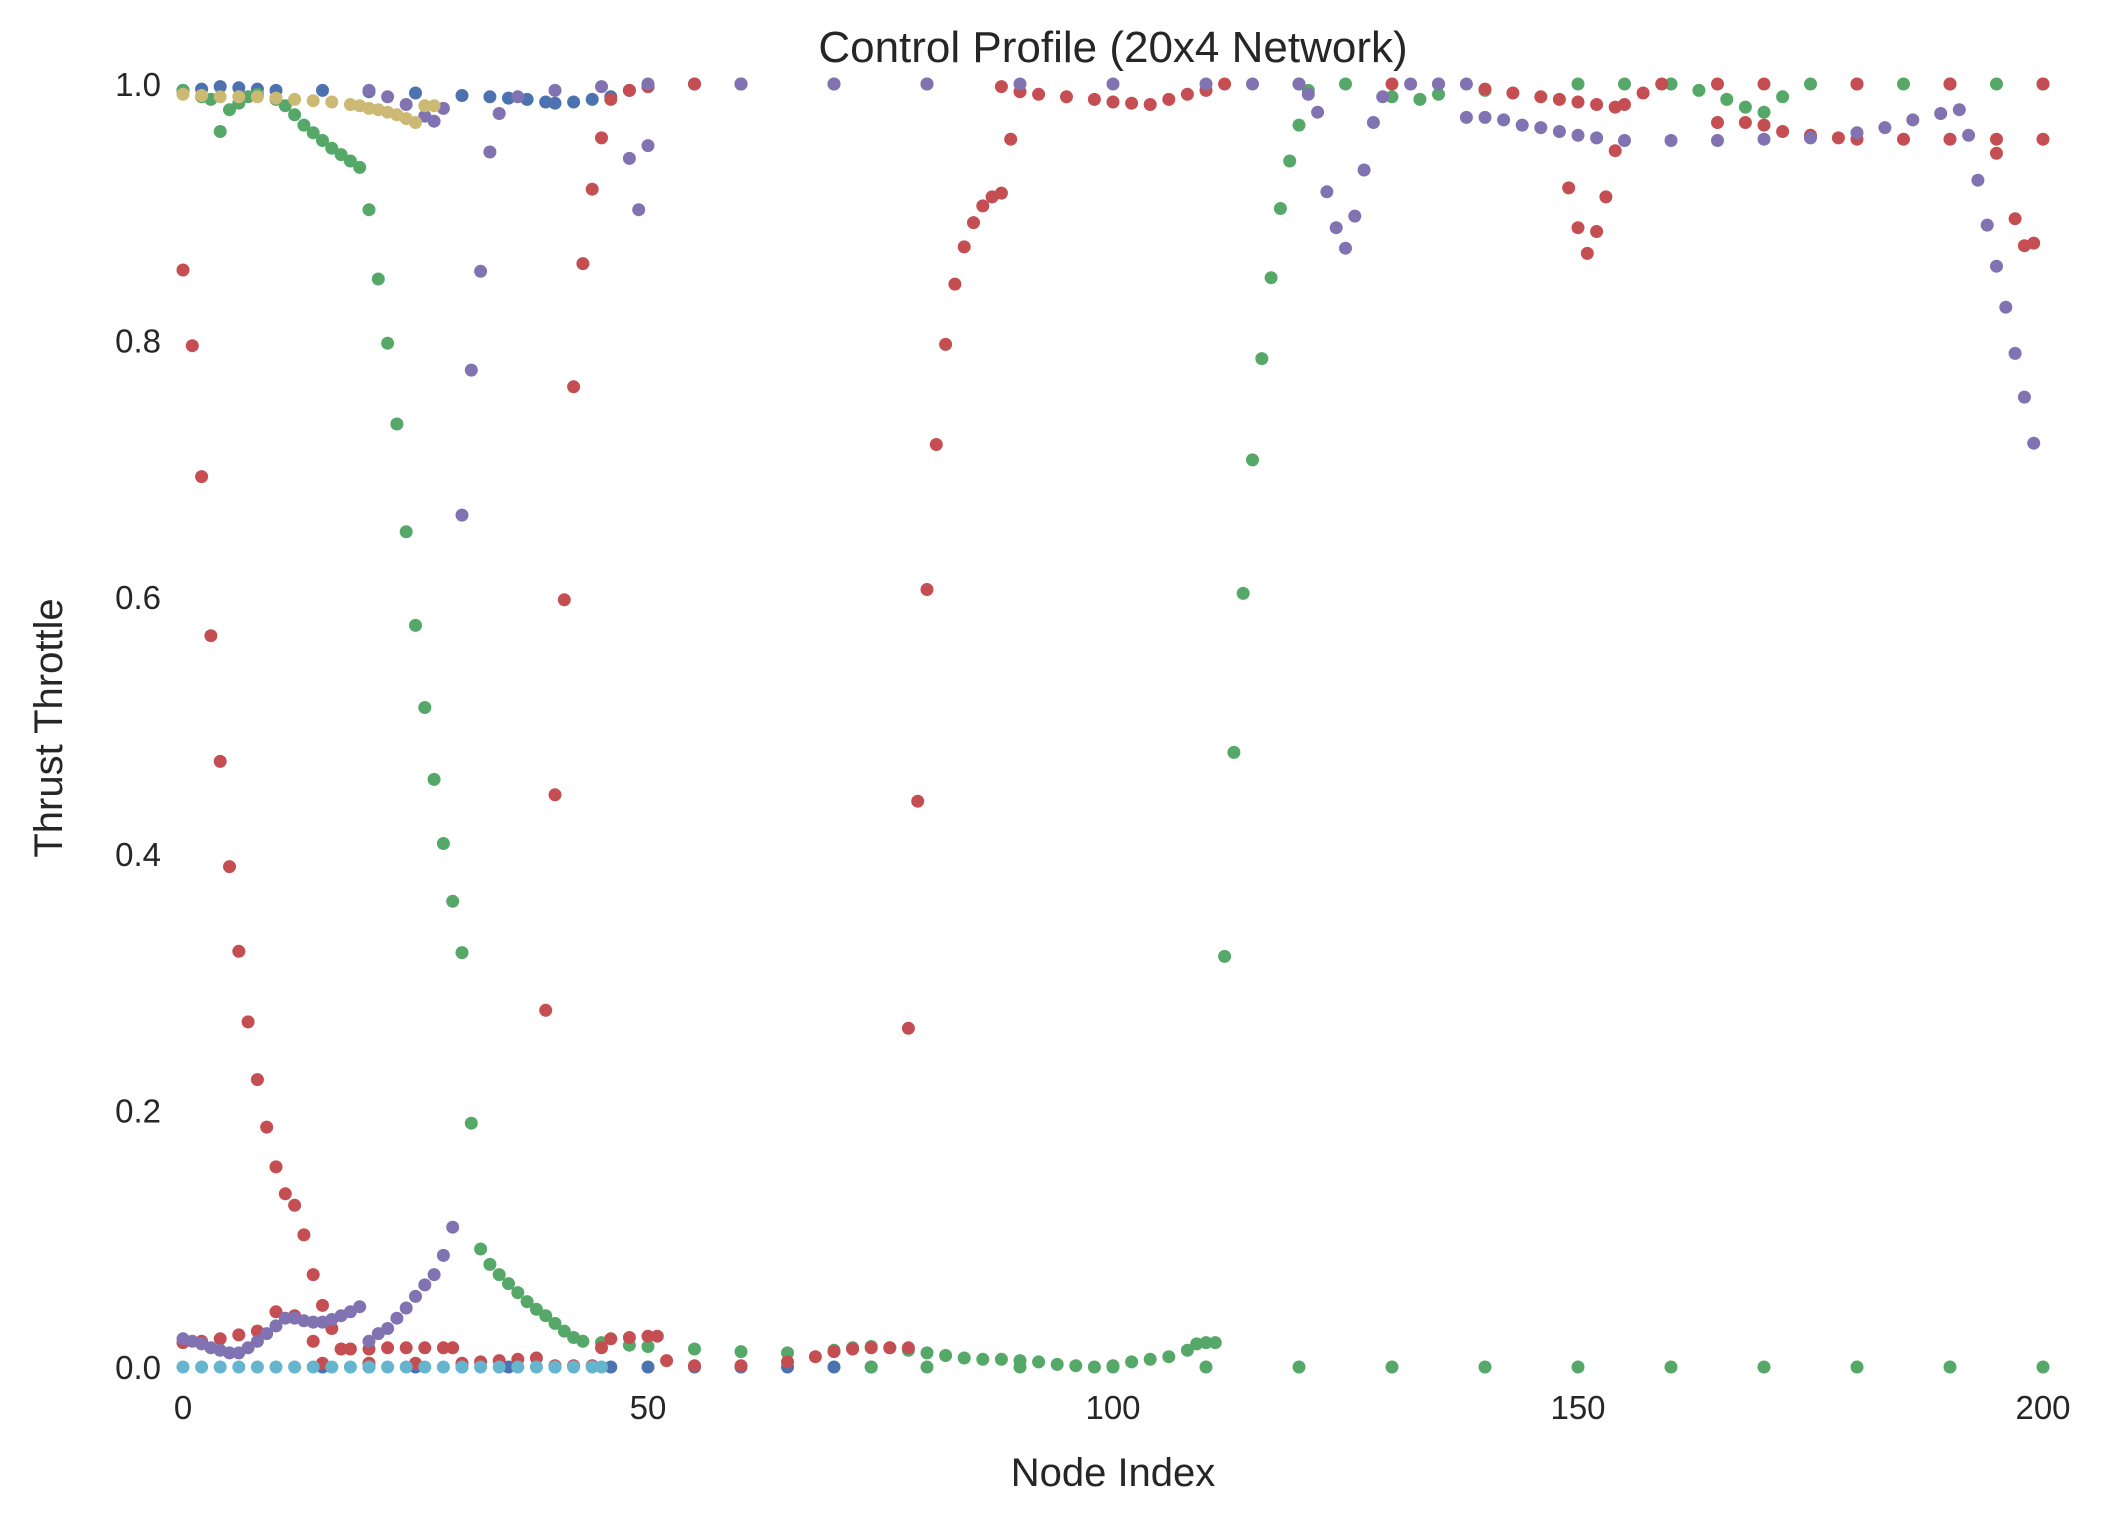  I want to click on x-axis-tick-labels: 0 50 100 150 200, so click(1122, 1407).